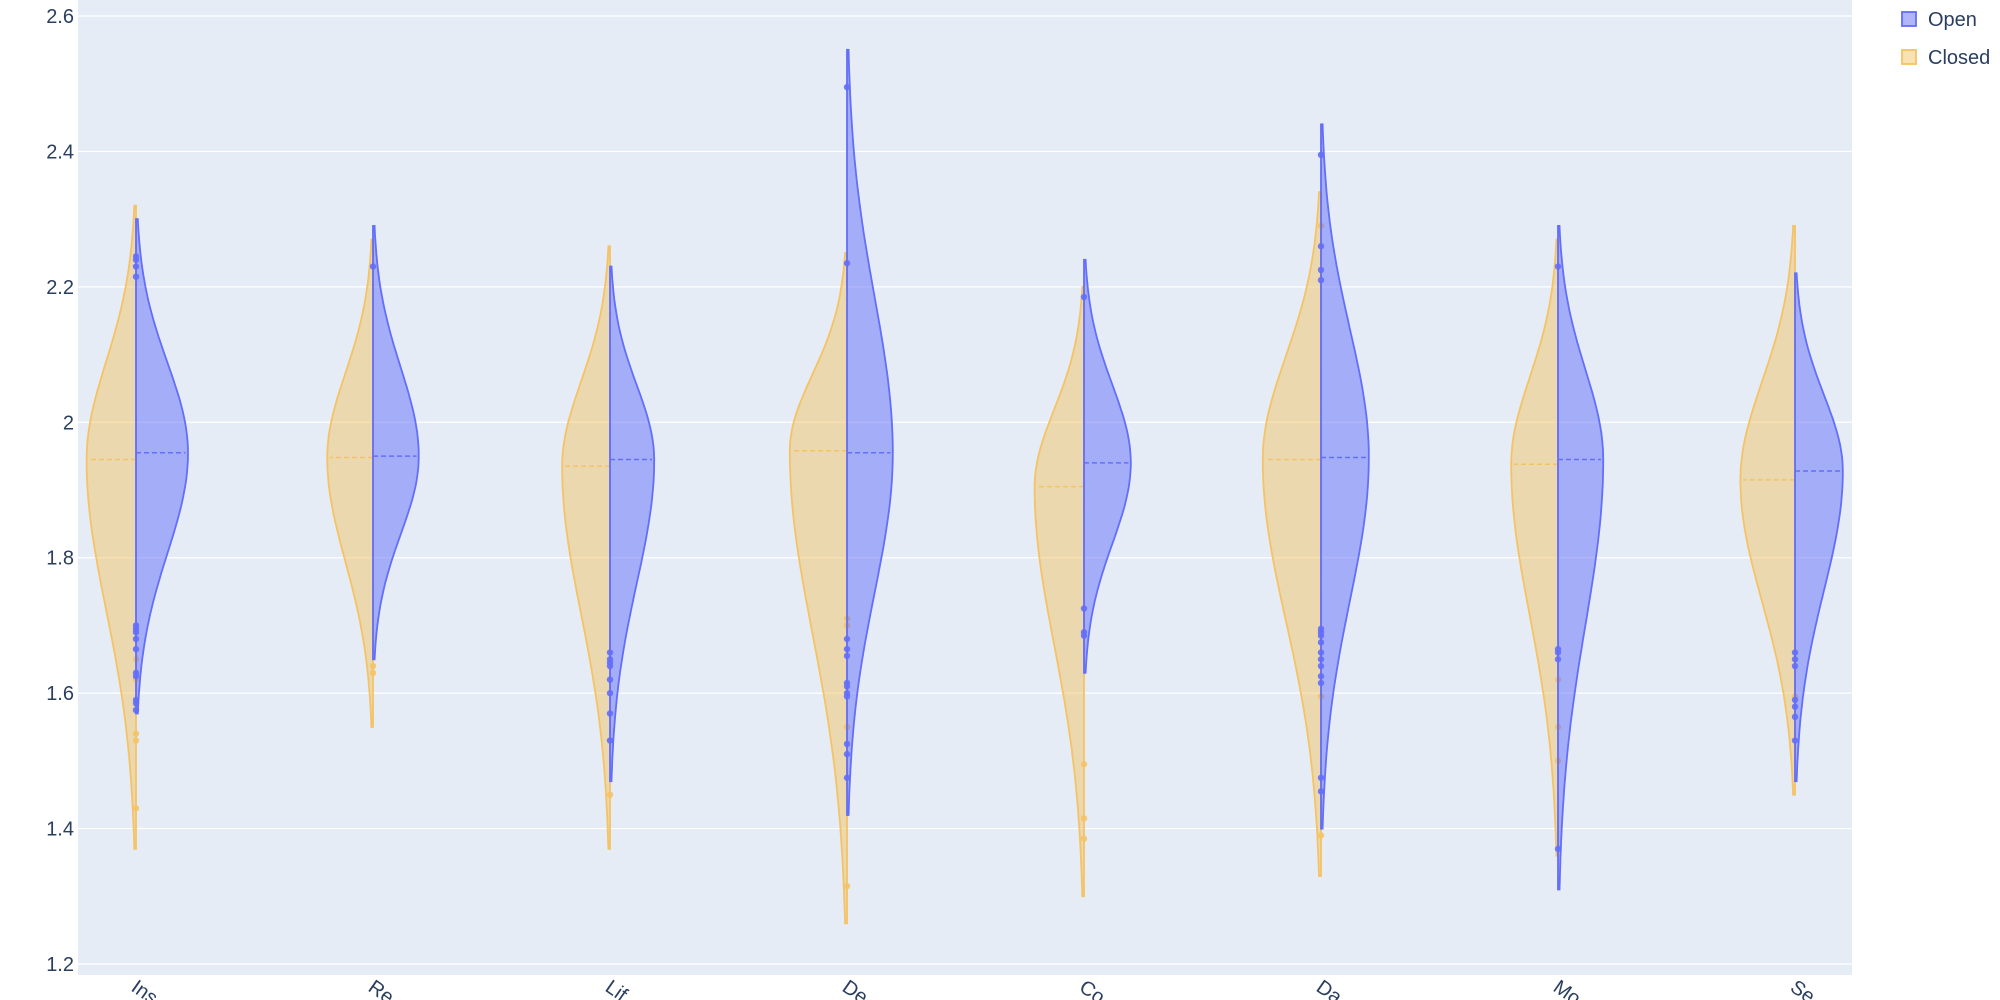 The width and height of the screenshot is (2000, 1000). What do you see at coordinates (1945, 39) in the screenshot?
I see `legend: Open Closed` at bounding box center [1945, 39].